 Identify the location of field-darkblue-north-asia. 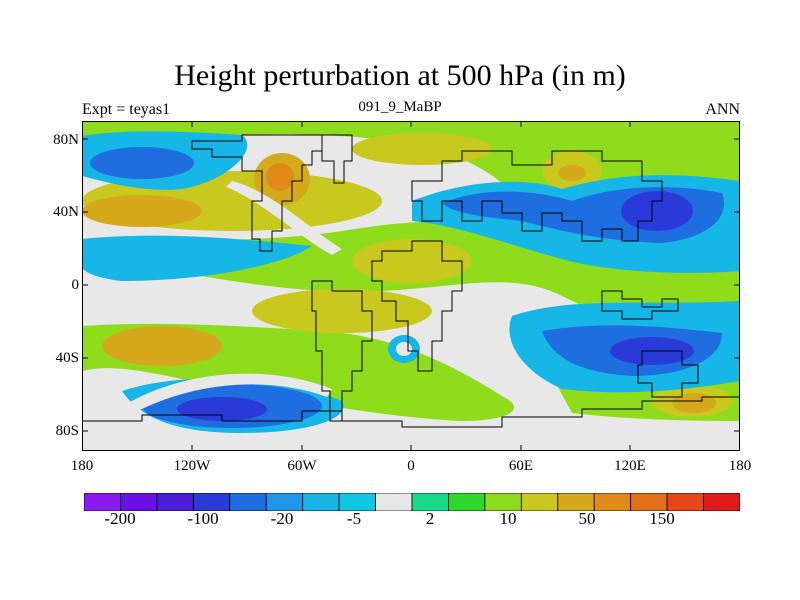
(657, 211).